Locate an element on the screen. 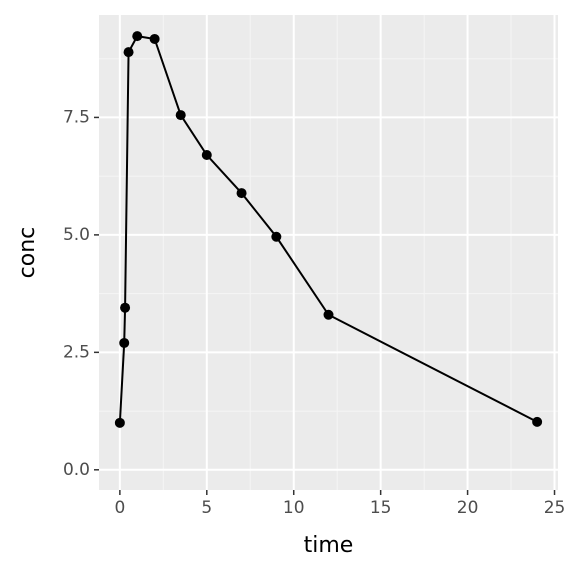 The image size is (576, 580). x-tick-label: 15 is located at coordinates (381, 508).